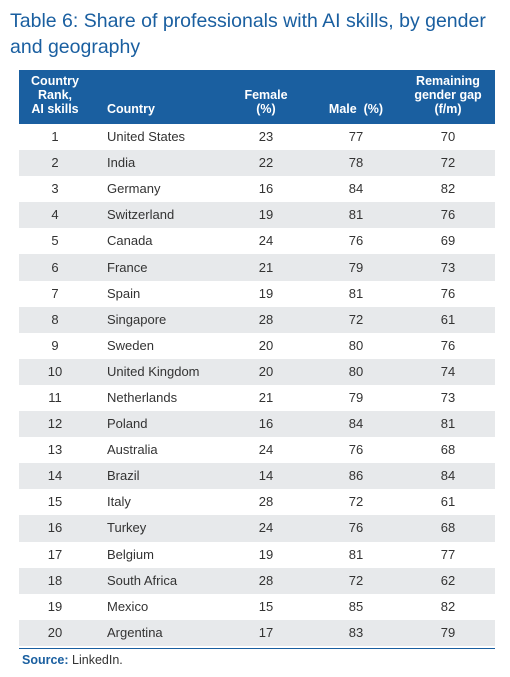 Image resolution: width=510 pixels, height=677 pixels. I want to click on table-row: 3 Germany 16 84 82, so click(257, 189).